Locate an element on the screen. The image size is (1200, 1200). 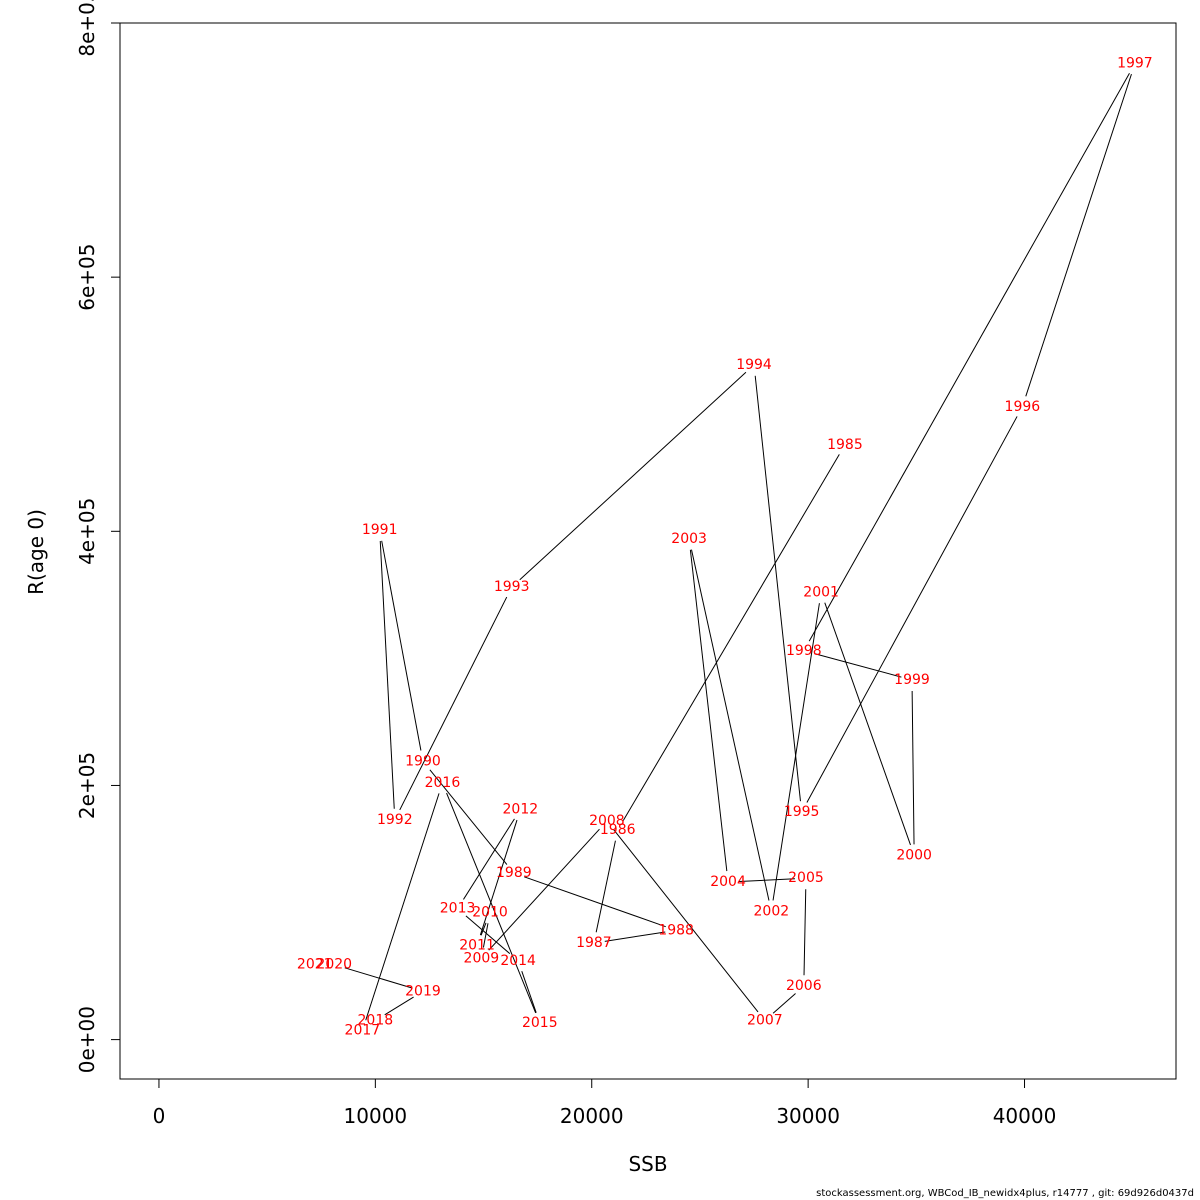
point-label: 2008 is located at coordinates (607, 821).